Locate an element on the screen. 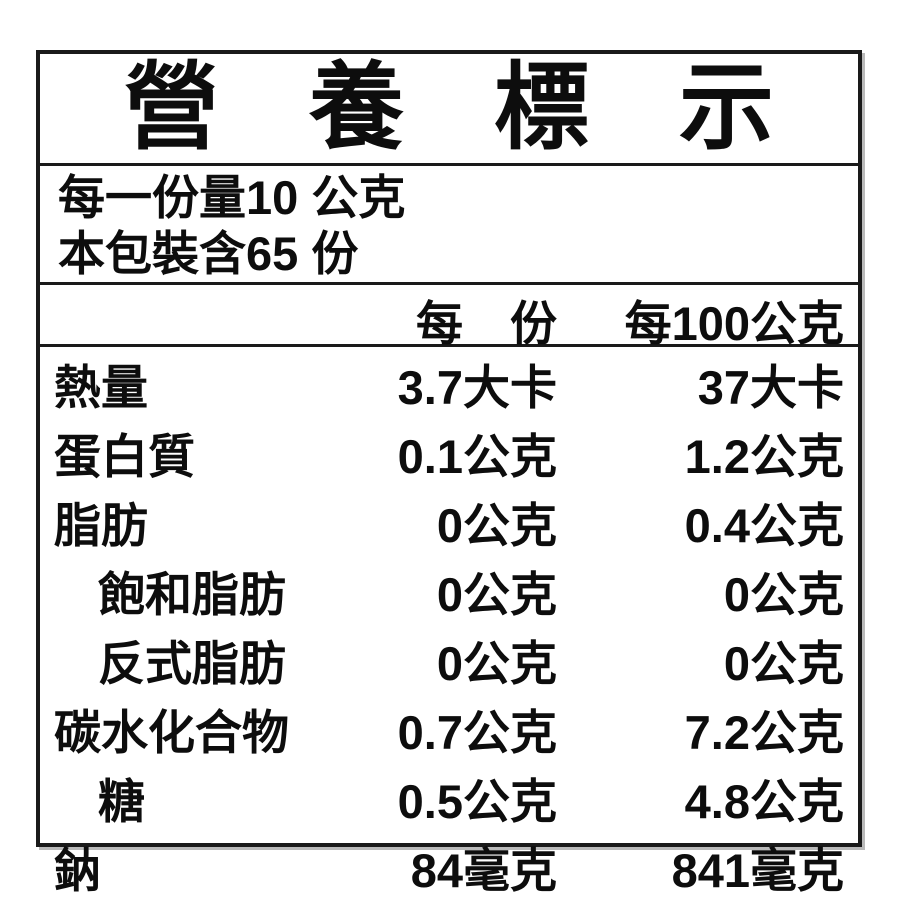 This screenshot has height=905, width=900. nutrient-per-serving: 3.7大卡 is located at coordinates (477, 387).